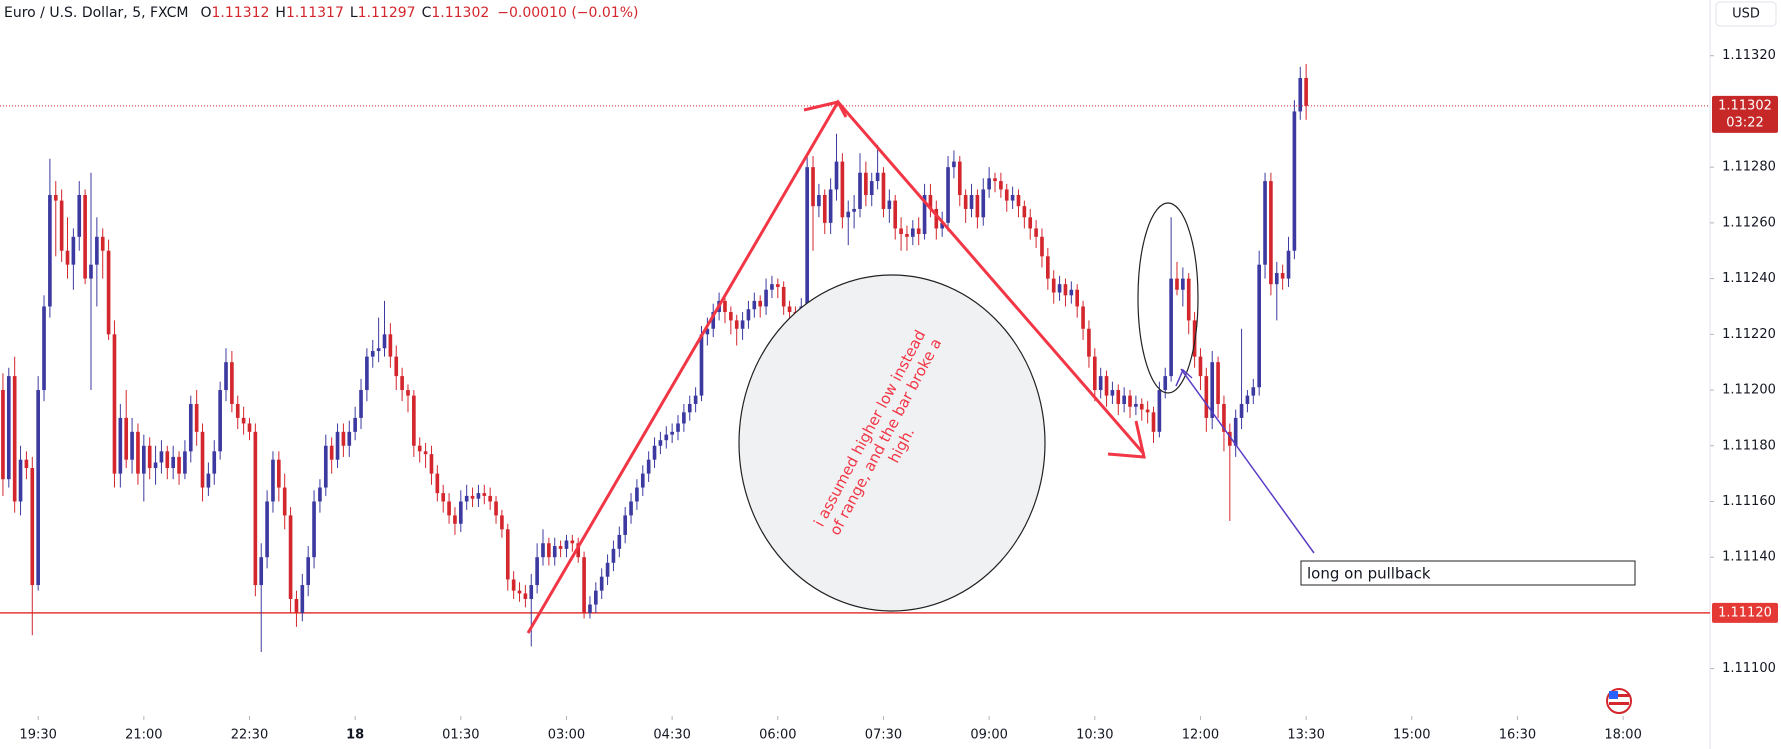  I want to click on arrow-head, so click(825, 109).